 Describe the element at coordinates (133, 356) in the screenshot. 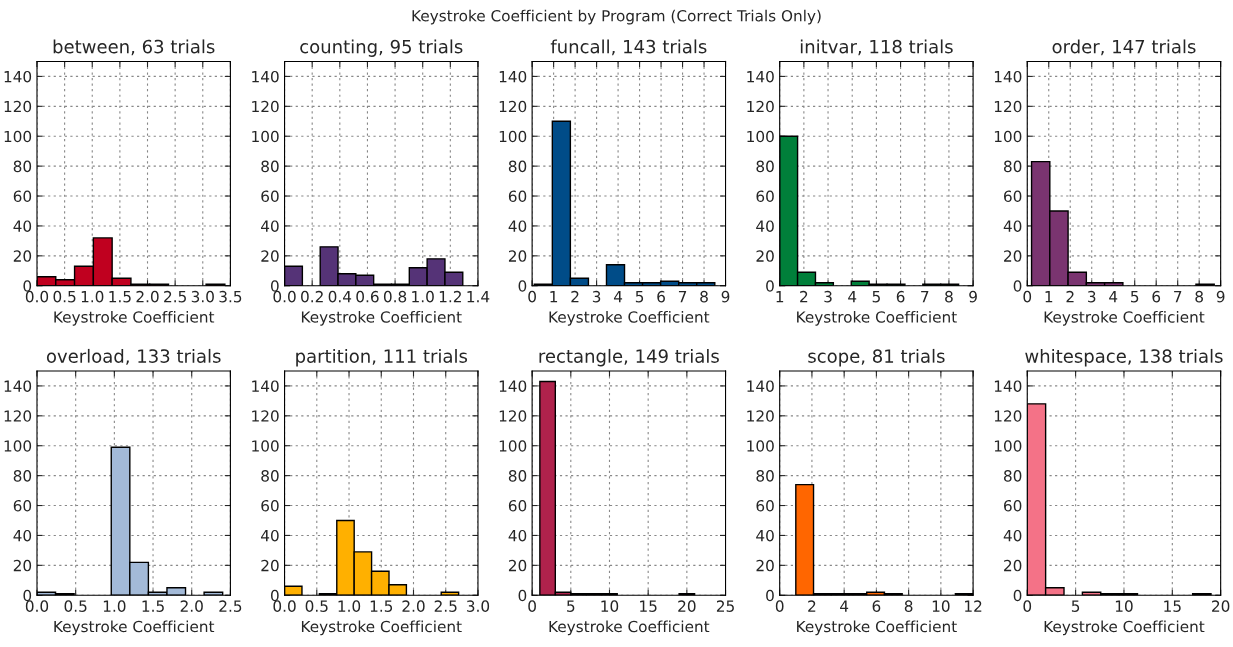

I see `chart-title: overload, 133 trials` at that location.